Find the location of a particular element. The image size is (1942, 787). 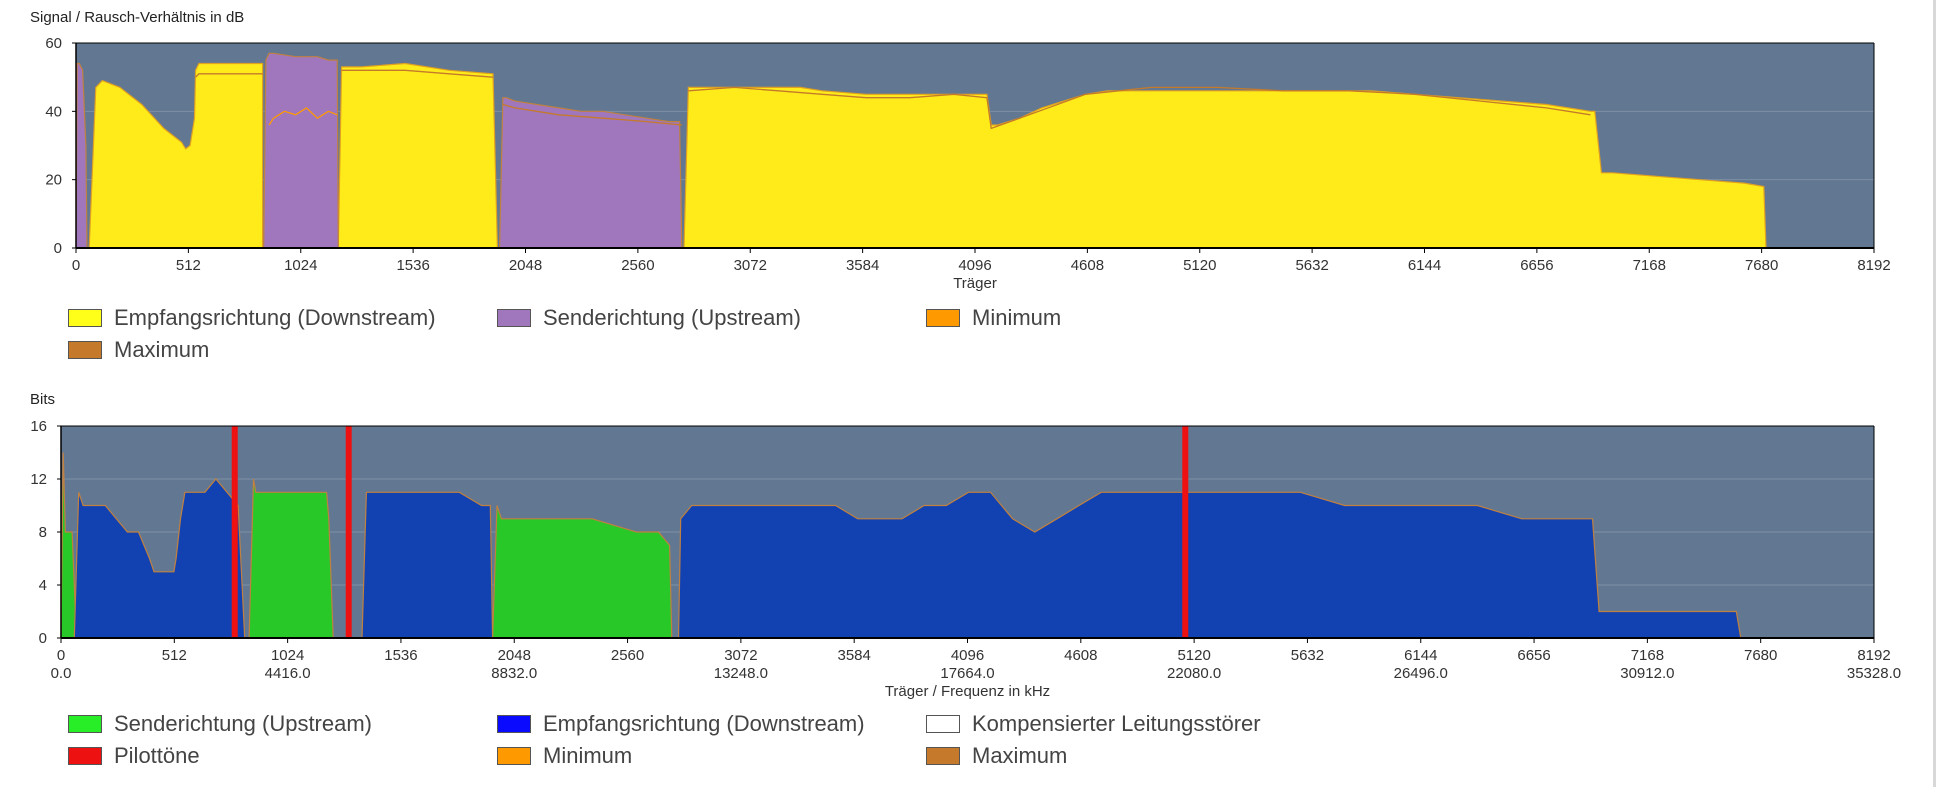

frequency-tick-label: 8832.0 is located at coordinates (514, 673).